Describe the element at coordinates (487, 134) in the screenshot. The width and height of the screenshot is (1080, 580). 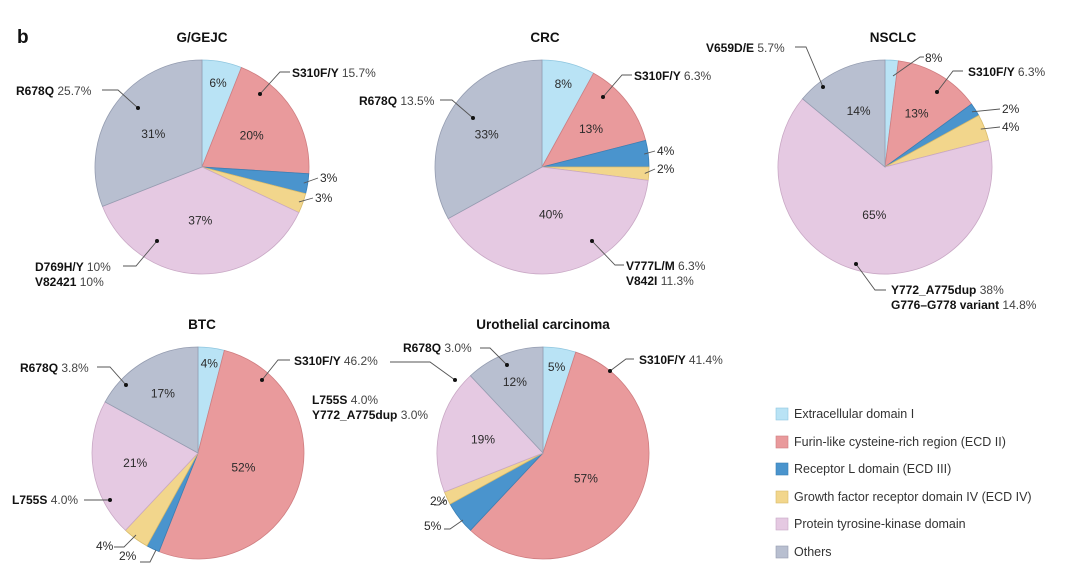
I see `slice-percent-label: 33%` at that location.